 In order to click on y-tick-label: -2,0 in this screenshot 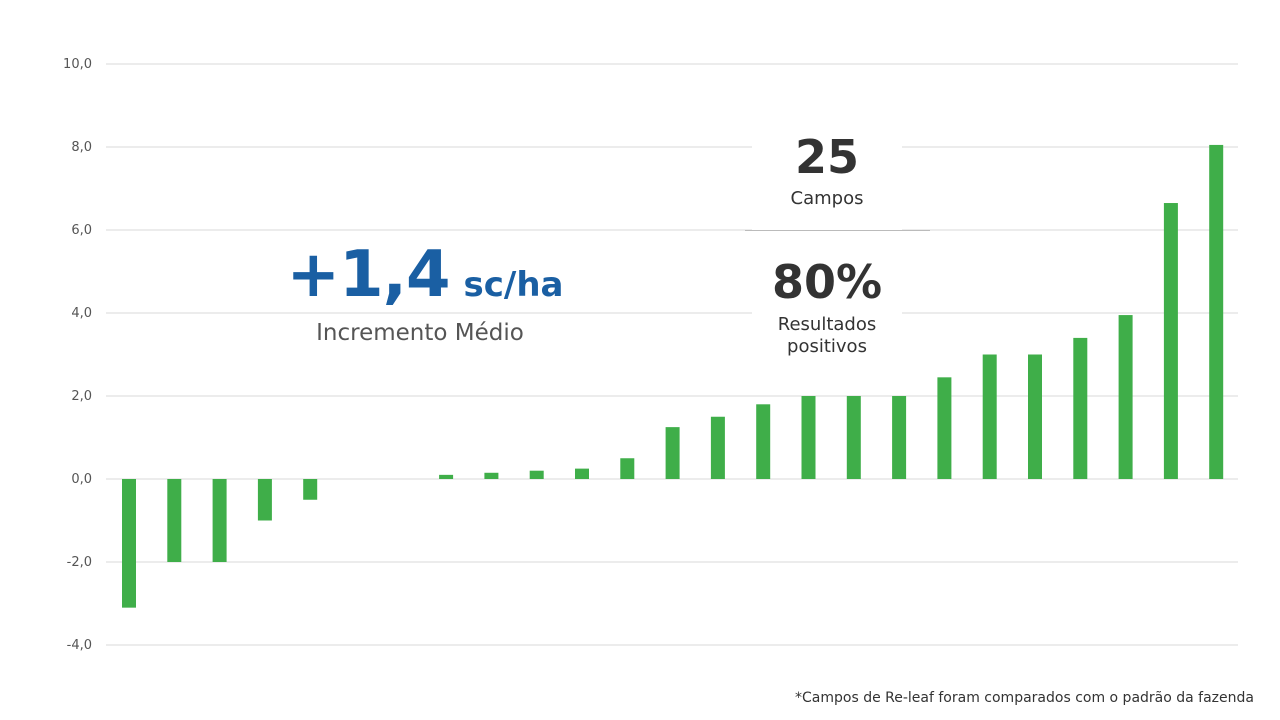, I will do `click(79, 562)`.